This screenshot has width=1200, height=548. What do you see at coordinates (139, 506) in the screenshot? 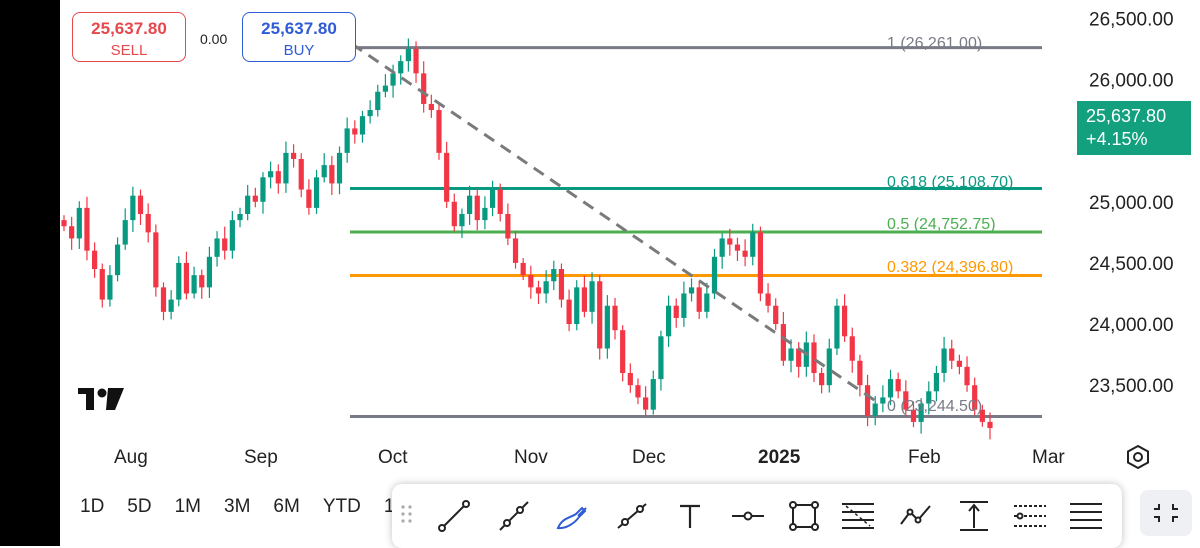
I see `timeframe-5d: 5D` at bounding box center [139, 506].